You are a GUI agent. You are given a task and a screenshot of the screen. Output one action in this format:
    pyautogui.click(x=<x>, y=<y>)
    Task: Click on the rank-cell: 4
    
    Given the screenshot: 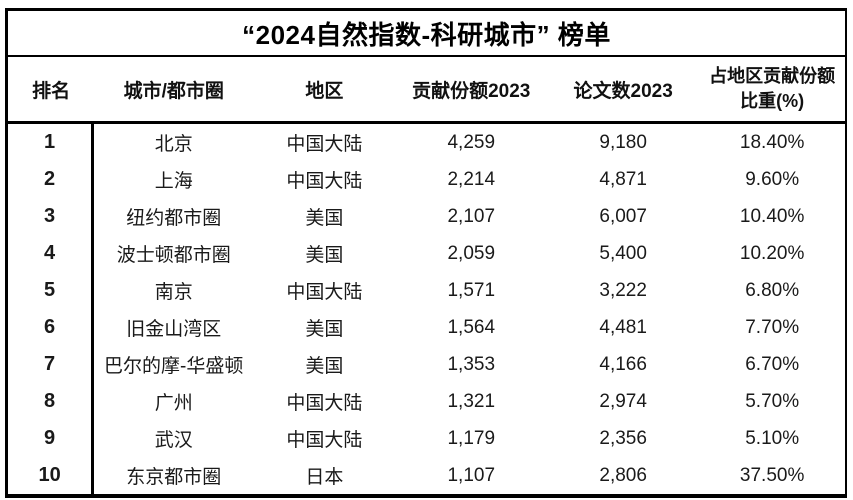 What is the action you would take?
    pyautogui.click(x=51, y=253)
    